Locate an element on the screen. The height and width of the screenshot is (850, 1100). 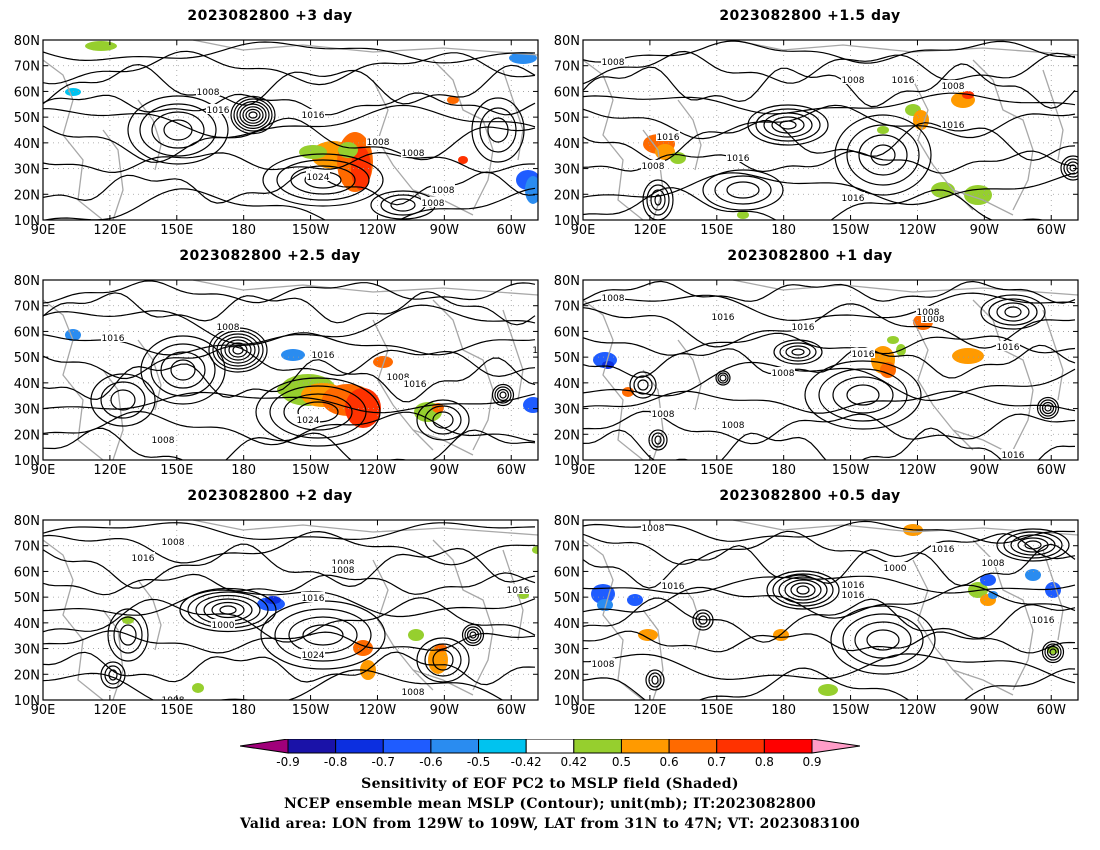
panel-title: 2023082800 +2.5 day is located at coordinates (270, 256).